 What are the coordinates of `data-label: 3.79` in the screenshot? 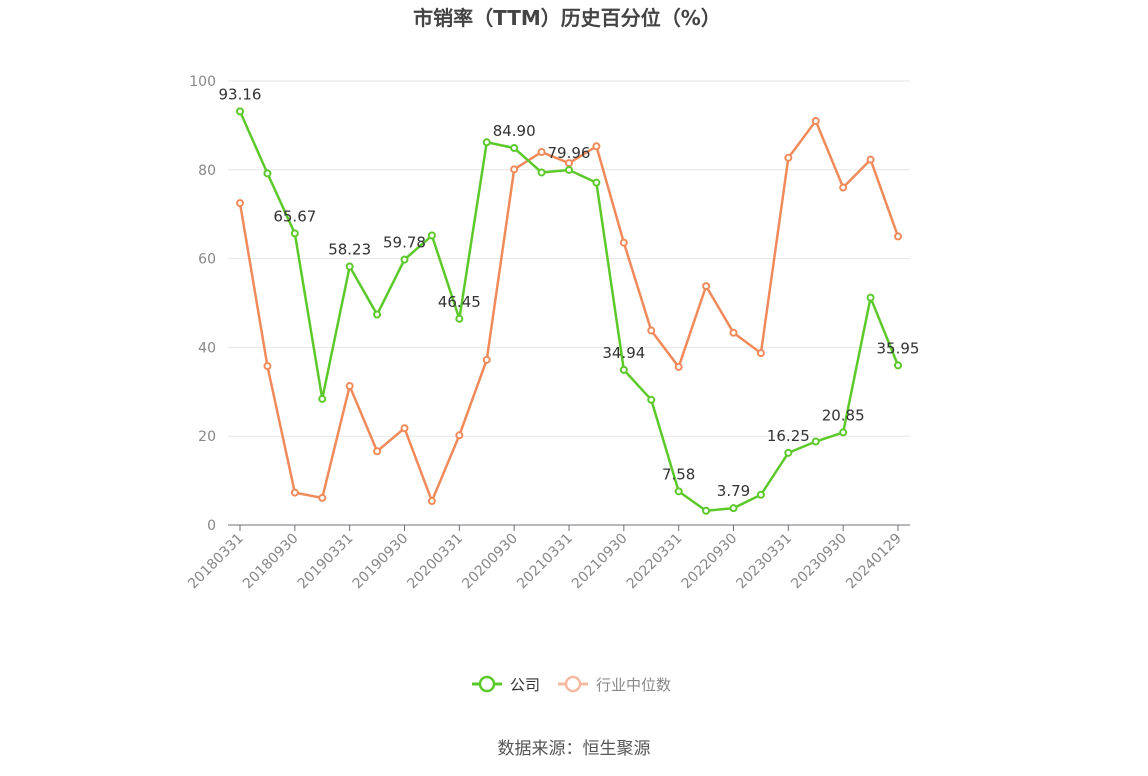 It's located at (733, 491).